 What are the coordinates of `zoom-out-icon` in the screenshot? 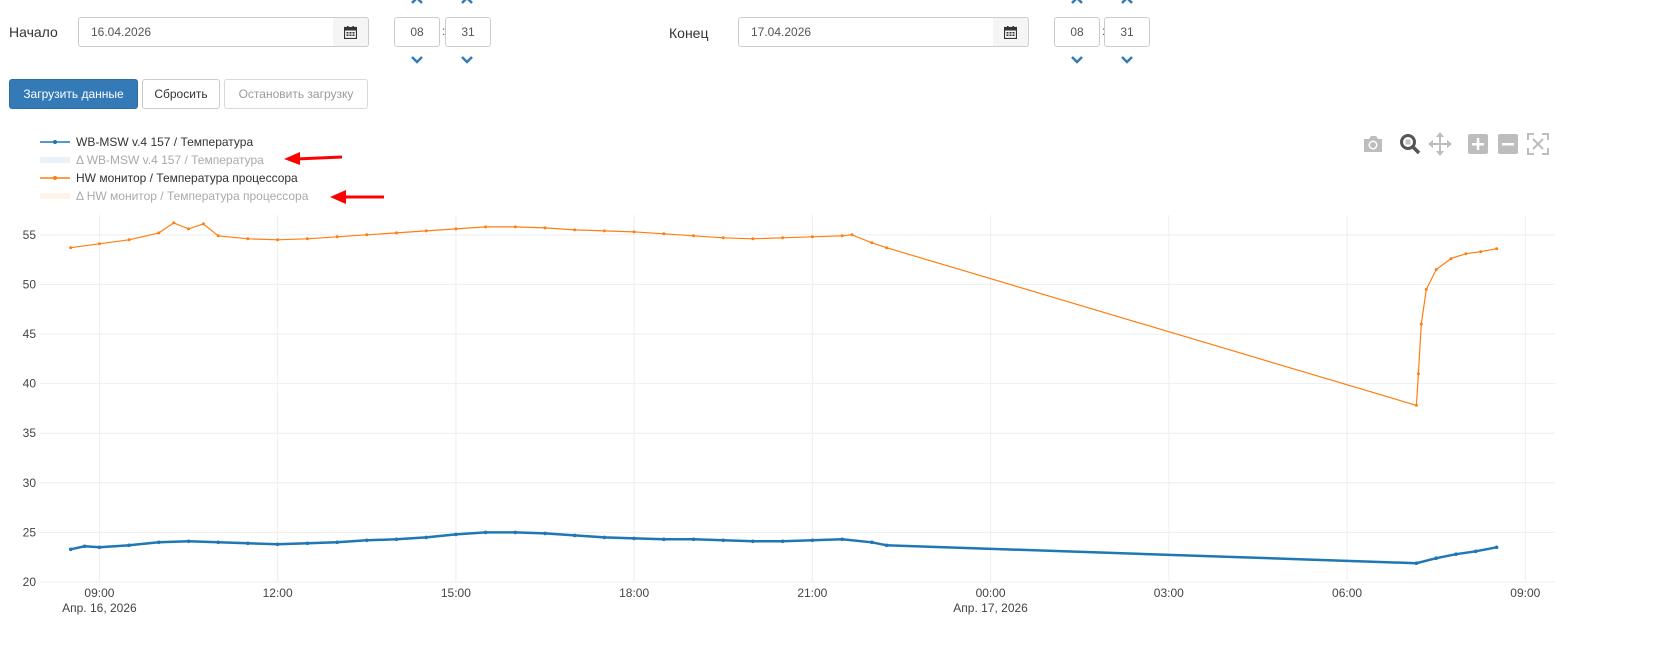 It's located at (1508, 144).